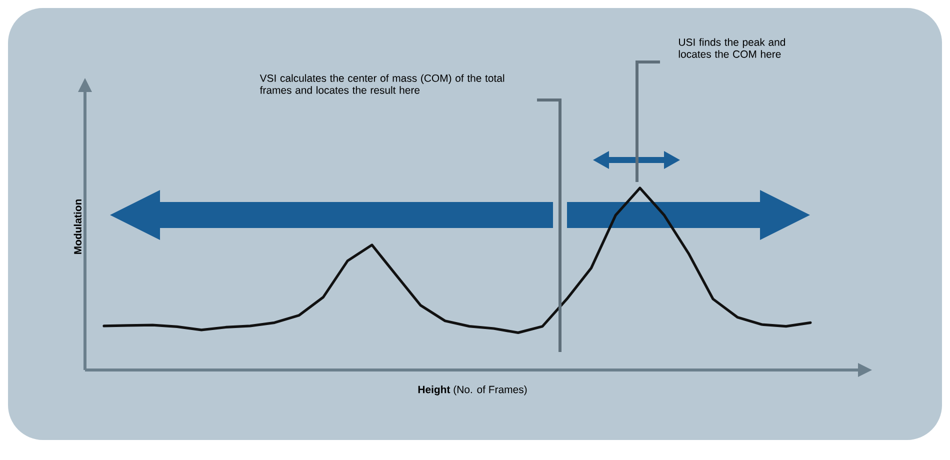 The width and height of the screenshot is (950, 460). Describe the element at coordinates (382, 84) in the screenshot. I see `text: VSI calculates the center of mass (COM) of the total frames and locates the result here` at that location.